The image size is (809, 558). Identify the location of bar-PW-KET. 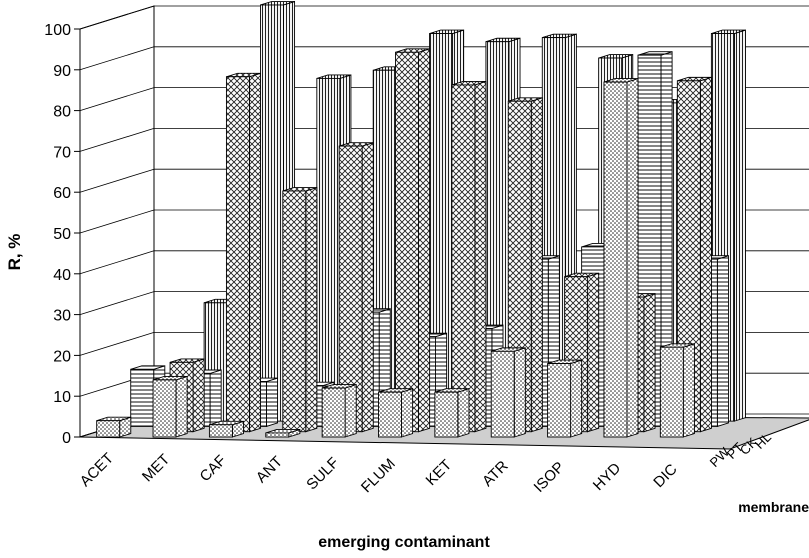
(452, 413).